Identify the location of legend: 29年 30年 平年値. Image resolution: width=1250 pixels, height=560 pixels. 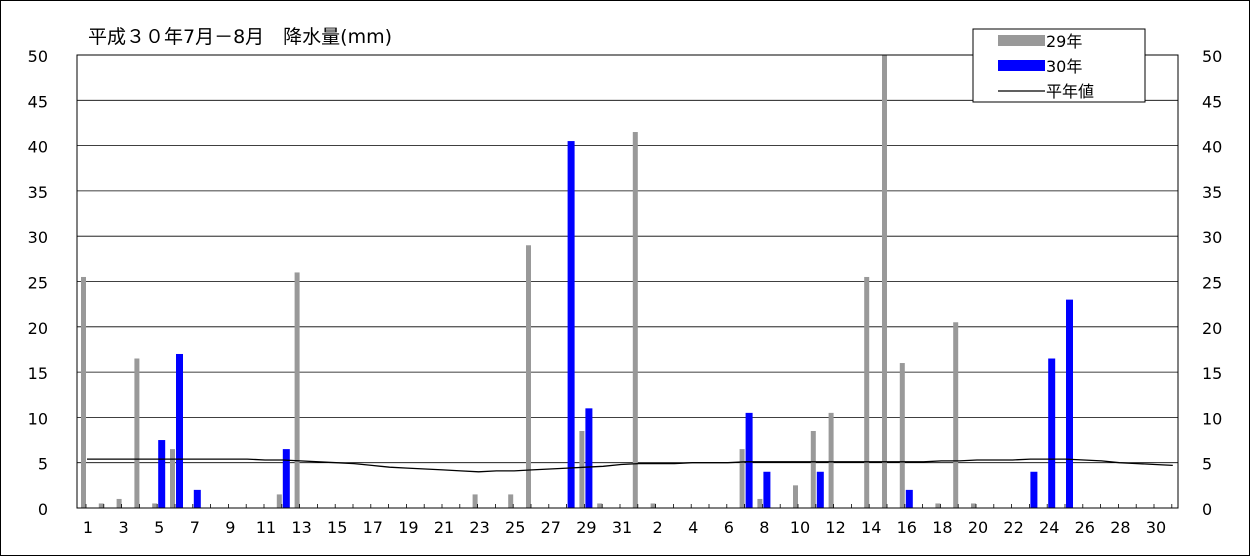
(1059, 65).